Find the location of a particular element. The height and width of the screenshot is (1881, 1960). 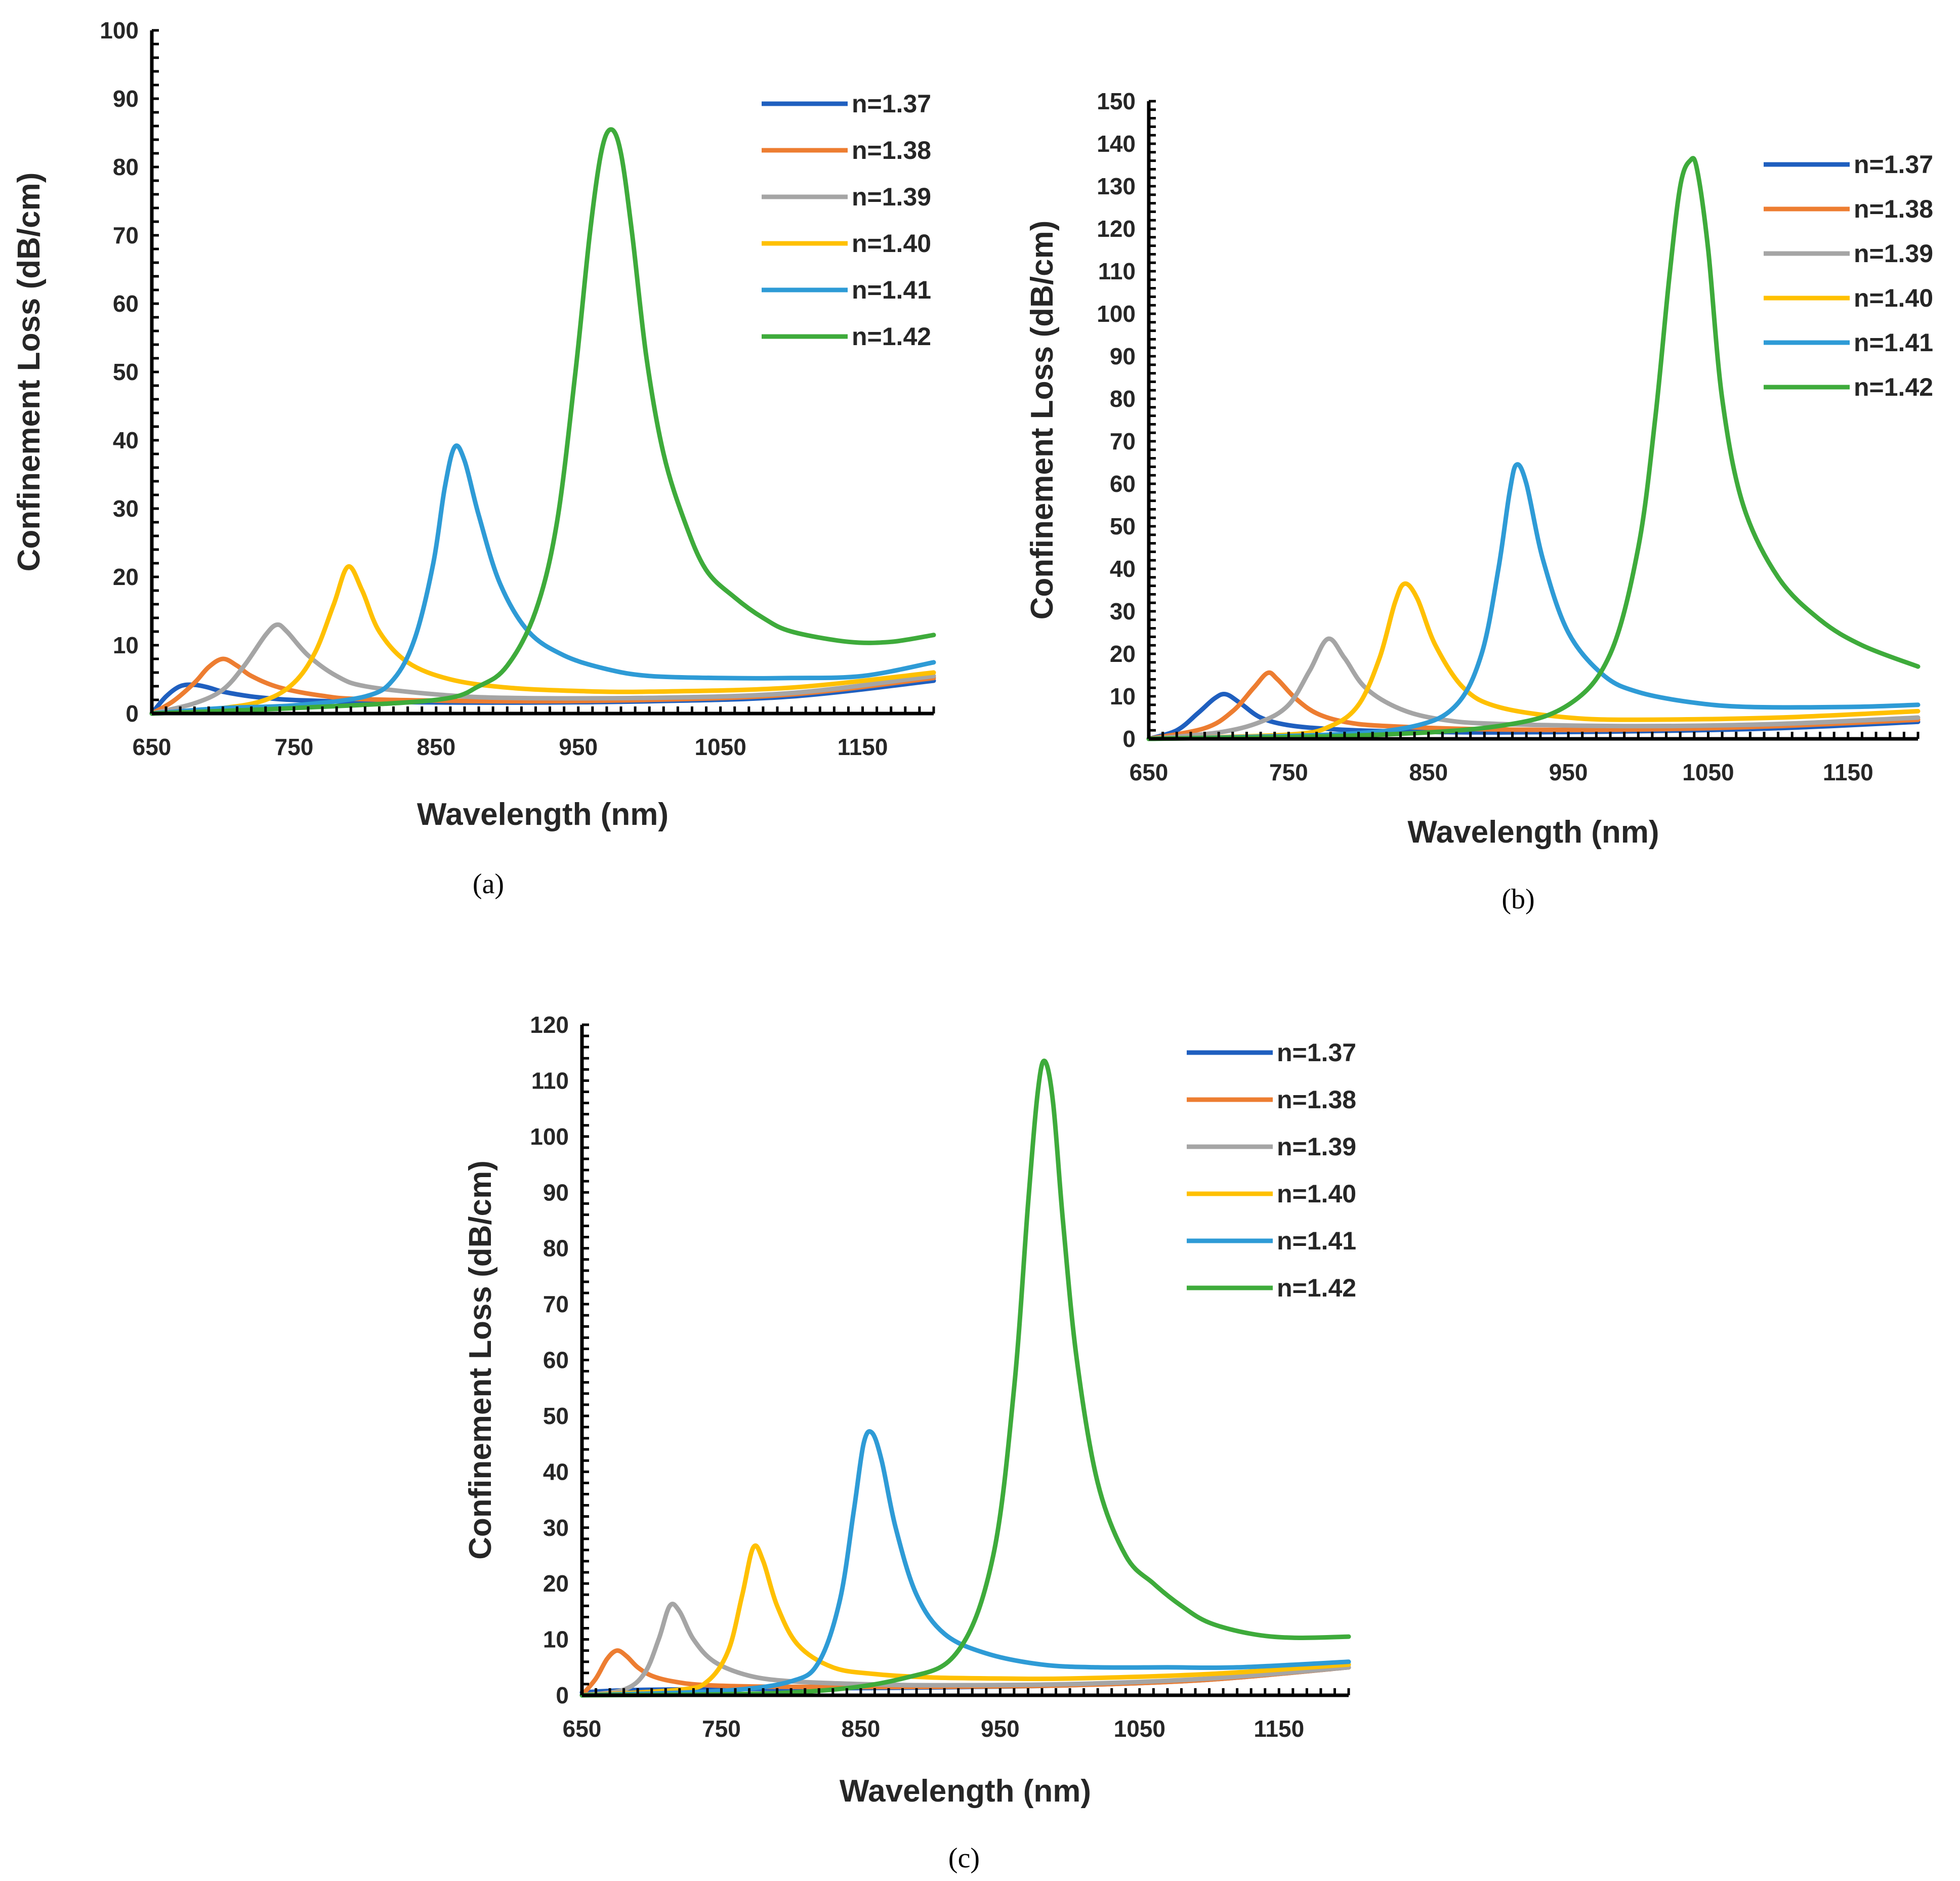

subfigure-caption: (c) is located at coordinates (964, 1858).